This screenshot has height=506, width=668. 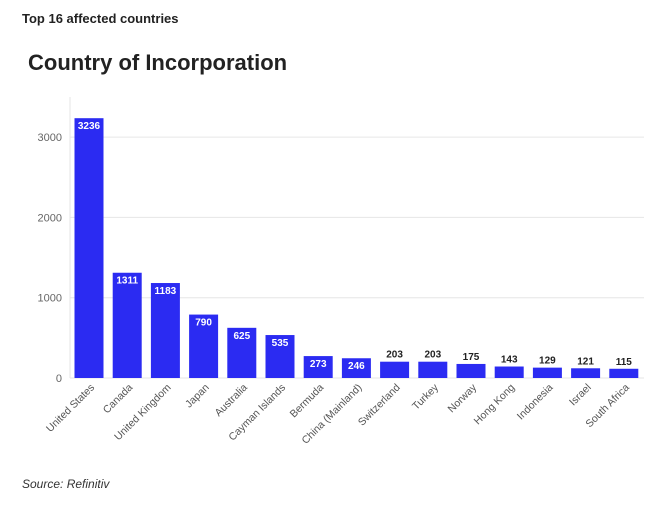 What do you see at coordinates (66, 484) in the screenshot?
I see `source-note: Source: Refinitiv` at bounding box center [66, 484].